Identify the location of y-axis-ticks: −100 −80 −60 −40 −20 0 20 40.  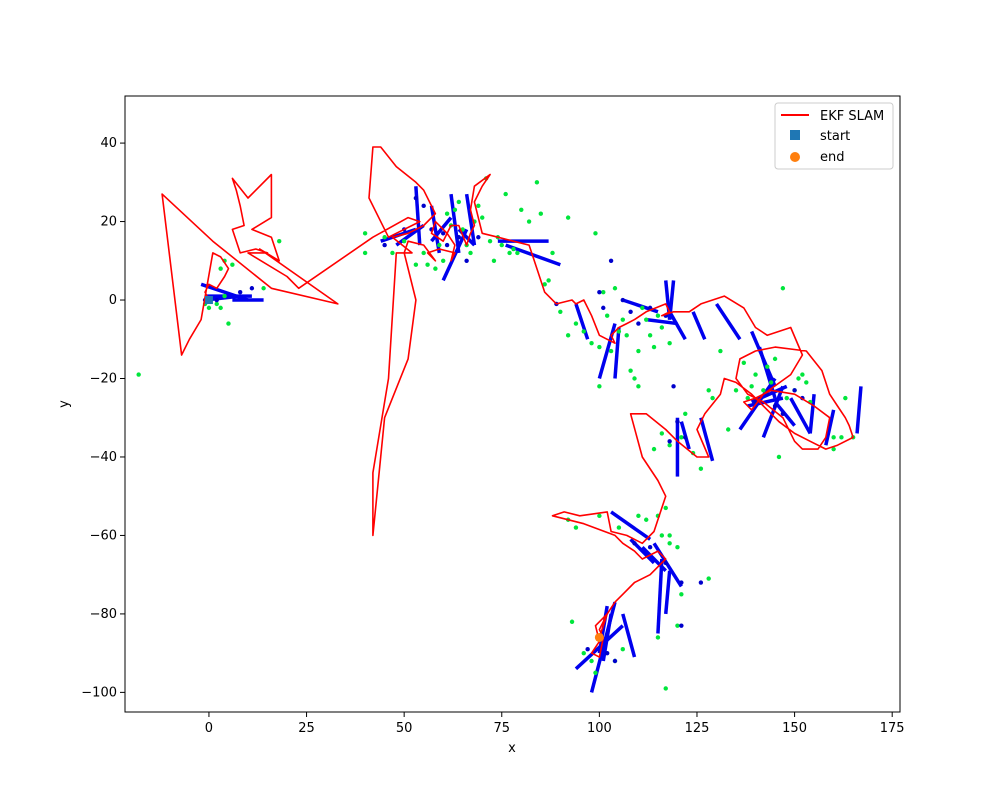
(103, 418).